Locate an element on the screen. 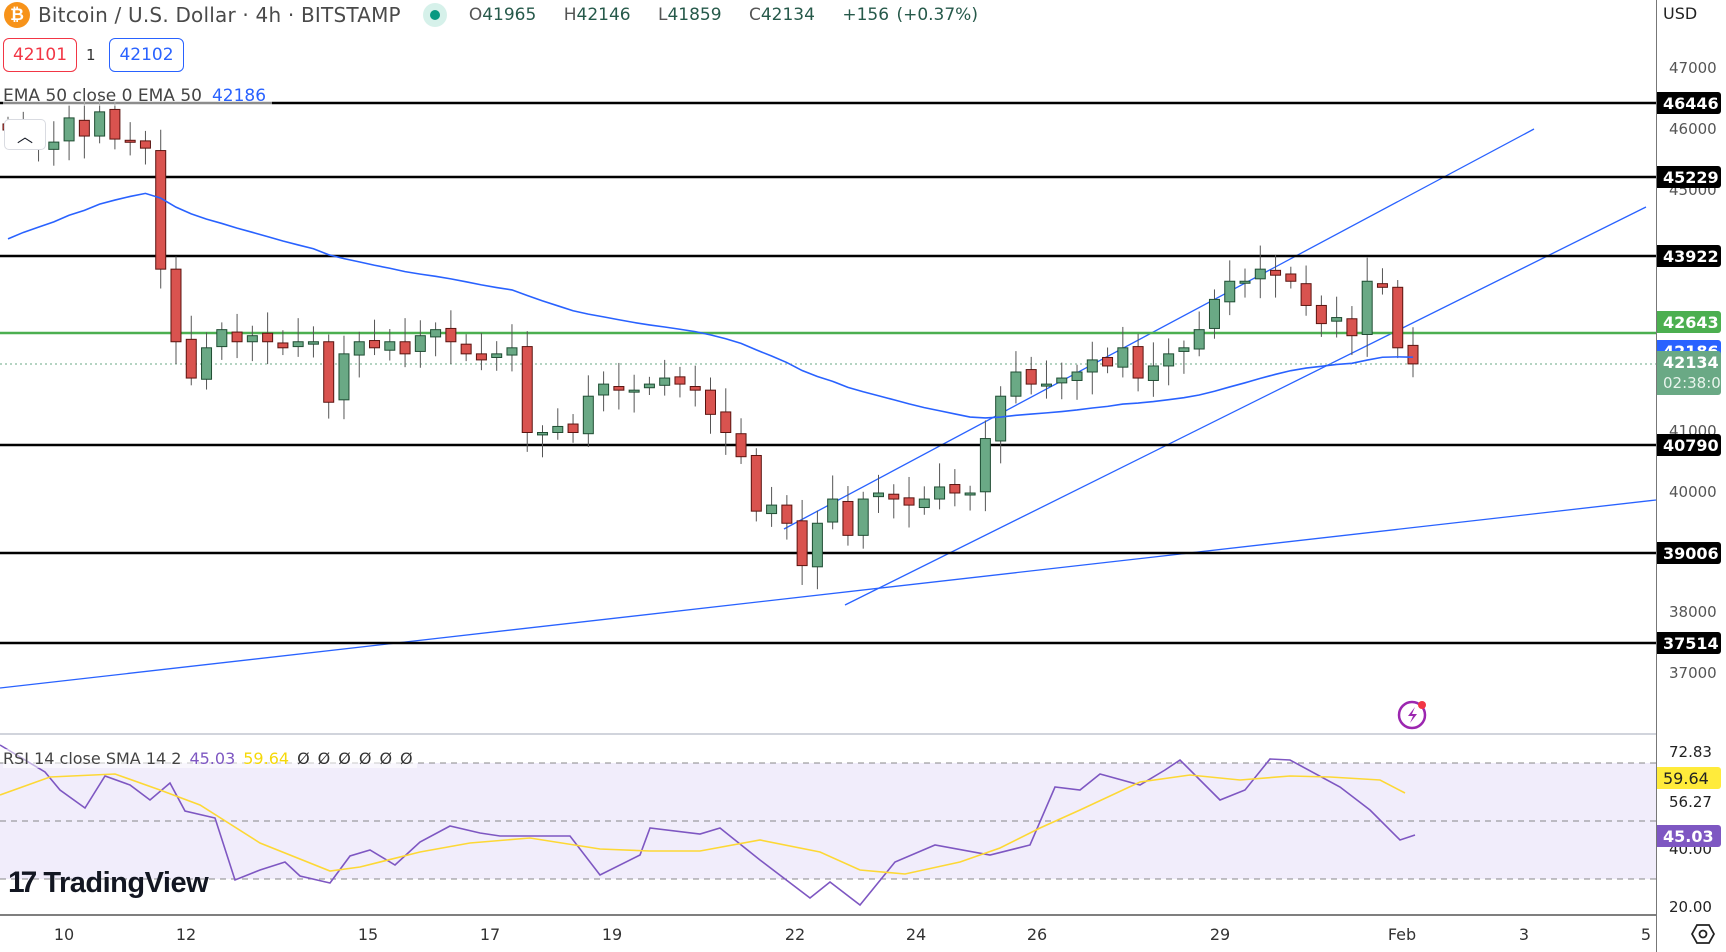 The width and height of the screenshot is (1726, 952). time-tick: 15 is located at coordinates (368, 934).